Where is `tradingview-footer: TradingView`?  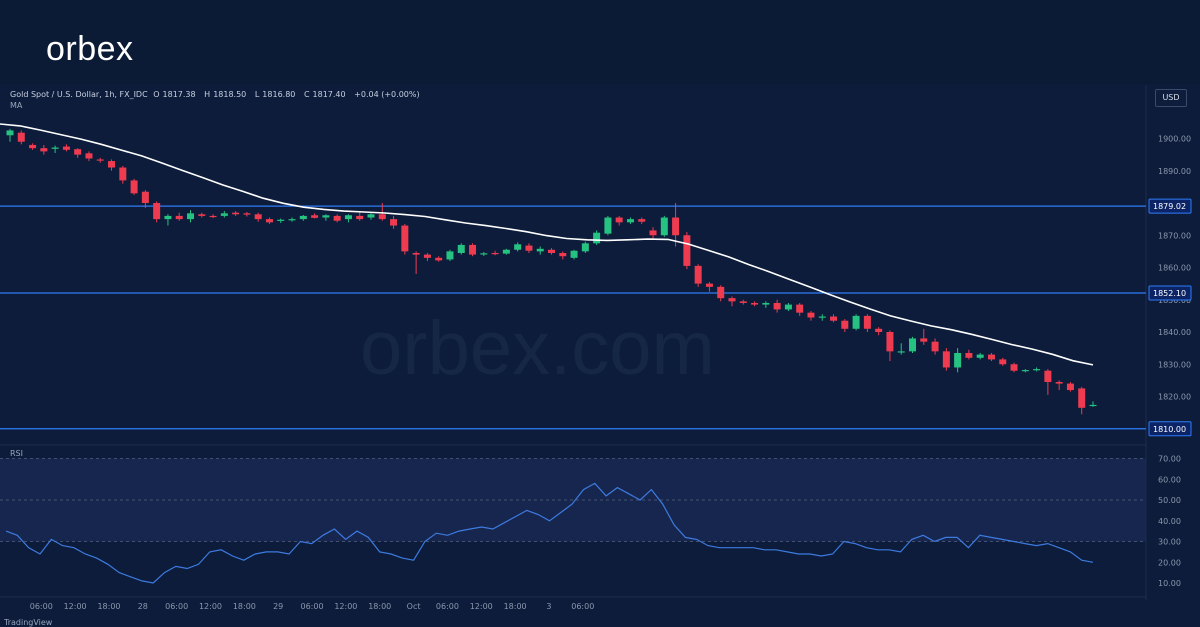
tradingview-footer: TradingView is located at coordinates (28, 622).